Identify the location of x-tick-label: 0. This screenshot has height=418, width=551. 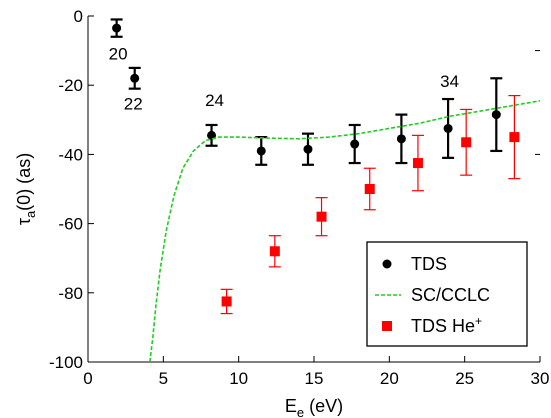
(87, 378).